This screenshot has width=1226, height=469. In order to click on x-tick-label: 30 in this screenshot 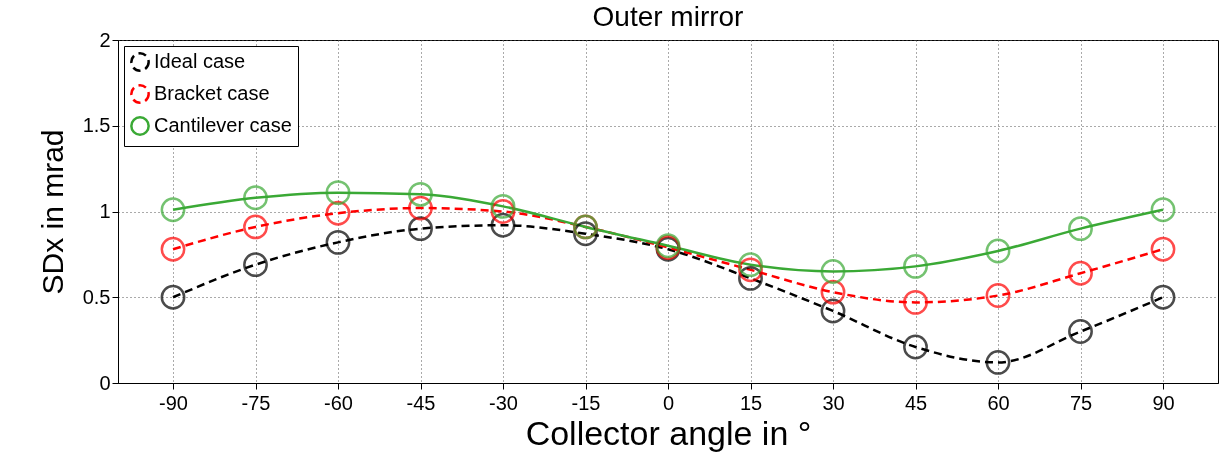, I will do `click(833, 402)`.